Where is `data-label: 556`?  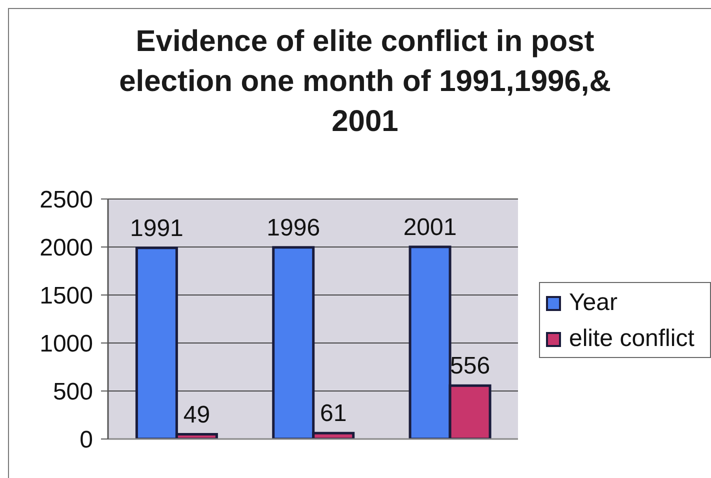 data-label: 556 is located at coordinates (470, 366).